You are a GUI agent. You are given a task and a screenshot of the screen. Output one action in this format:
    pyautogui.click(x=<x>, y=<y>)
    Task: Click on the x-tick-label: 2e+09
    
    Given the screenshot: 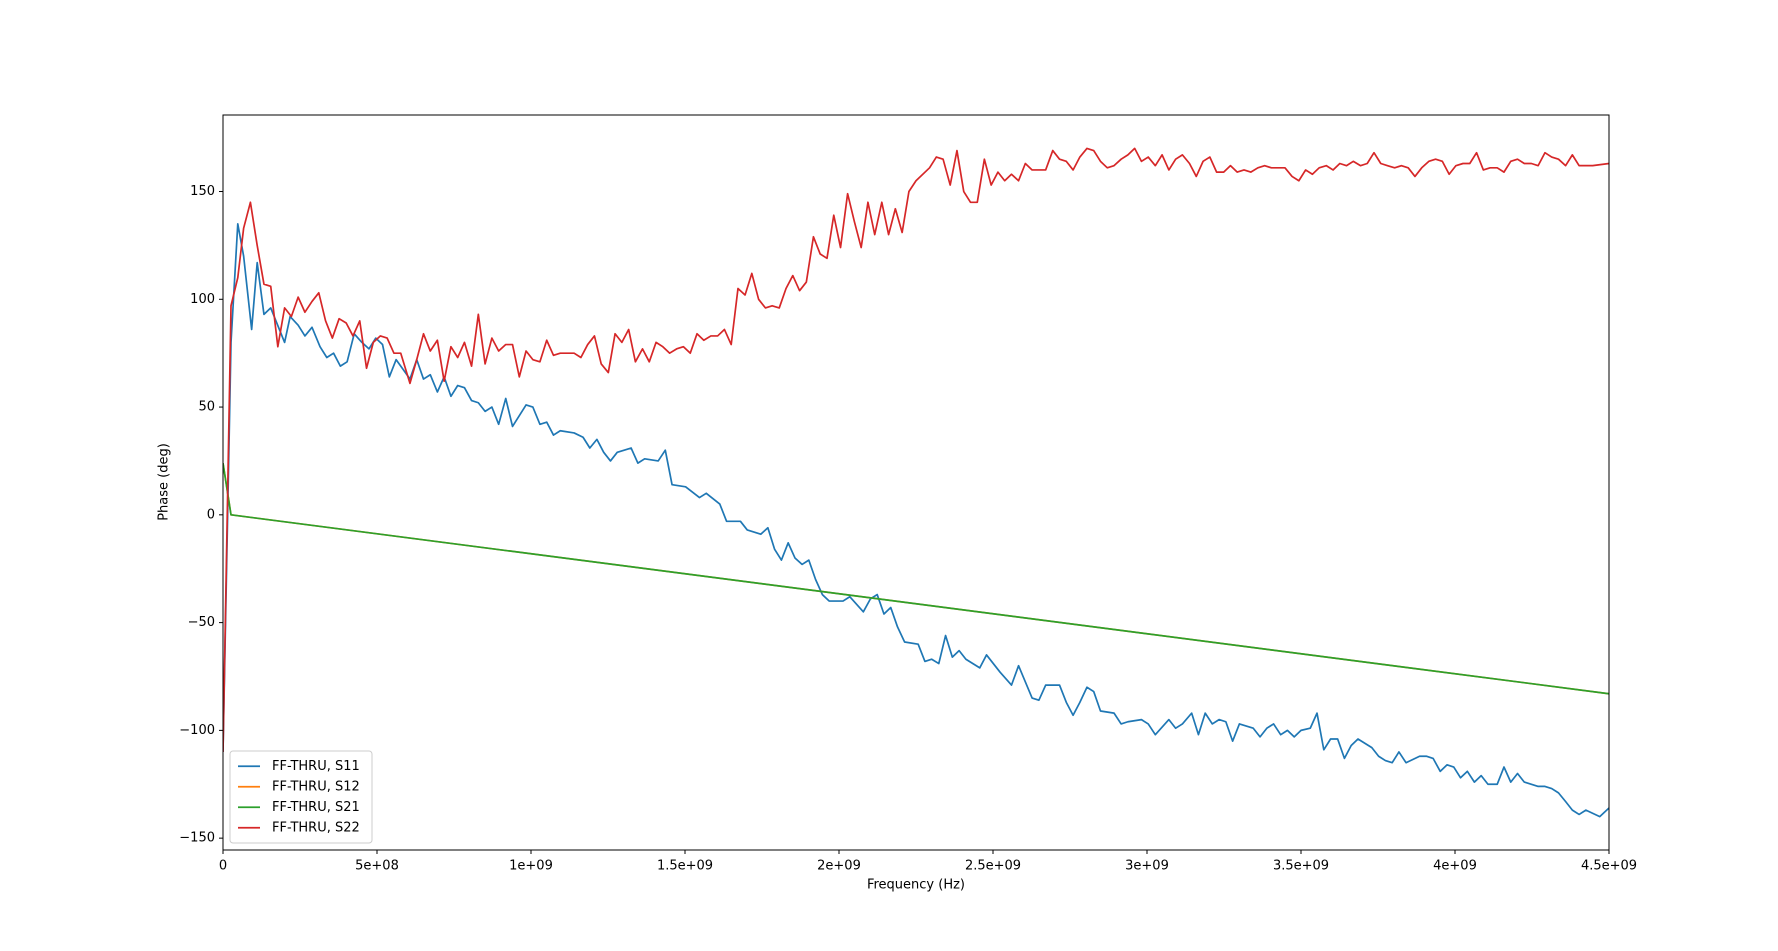 What is the action you would take?
    pyautogui.click(x=839, y=866)
    